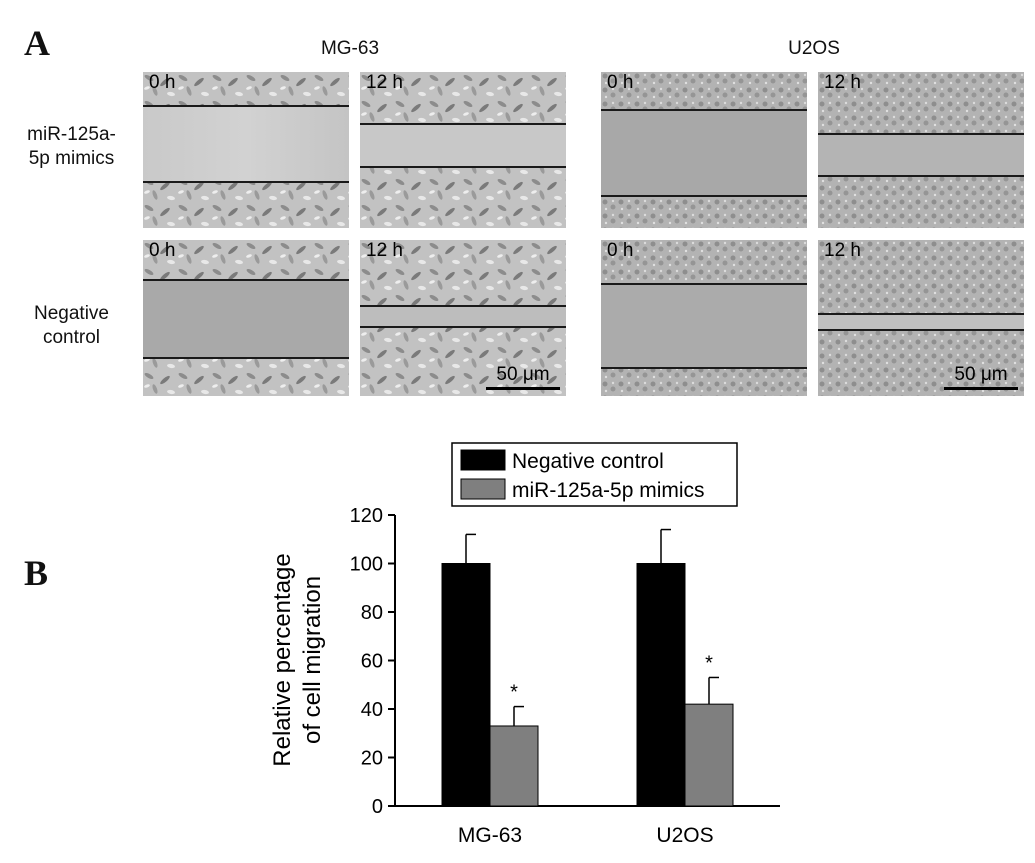 The image size is (1035, 863). I want to click on micrograph-mg63-control-0h: 0 h, so click(246, 318).